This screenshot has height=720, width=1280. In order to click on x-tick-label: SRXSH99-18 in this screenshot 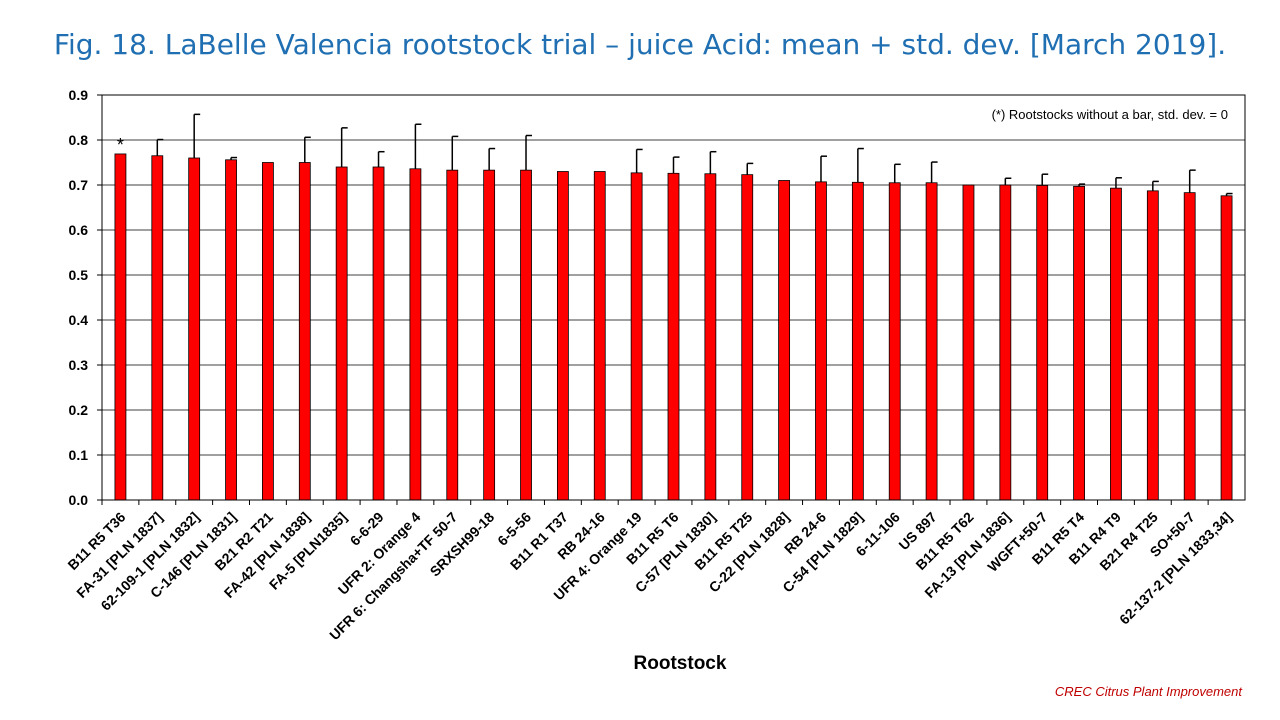, I will do `click(462, 544)`.